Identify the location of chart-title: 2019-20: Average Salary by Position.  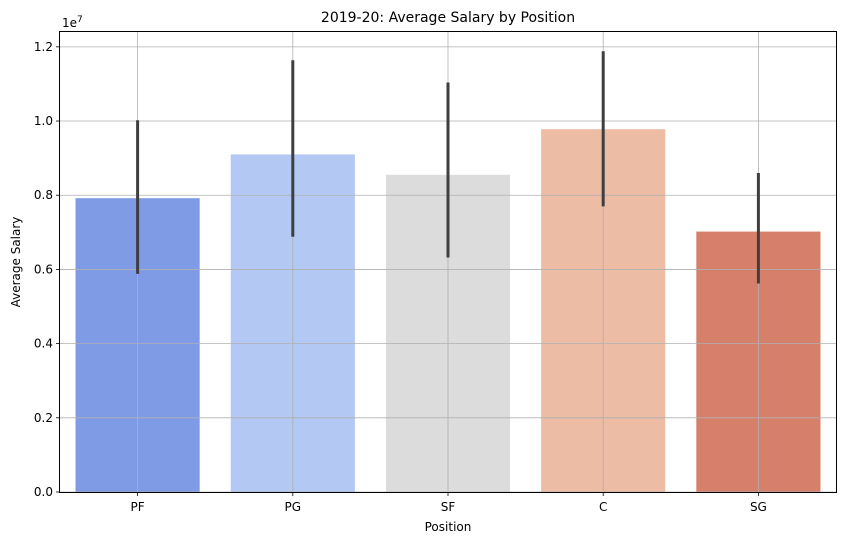
(448, 18).